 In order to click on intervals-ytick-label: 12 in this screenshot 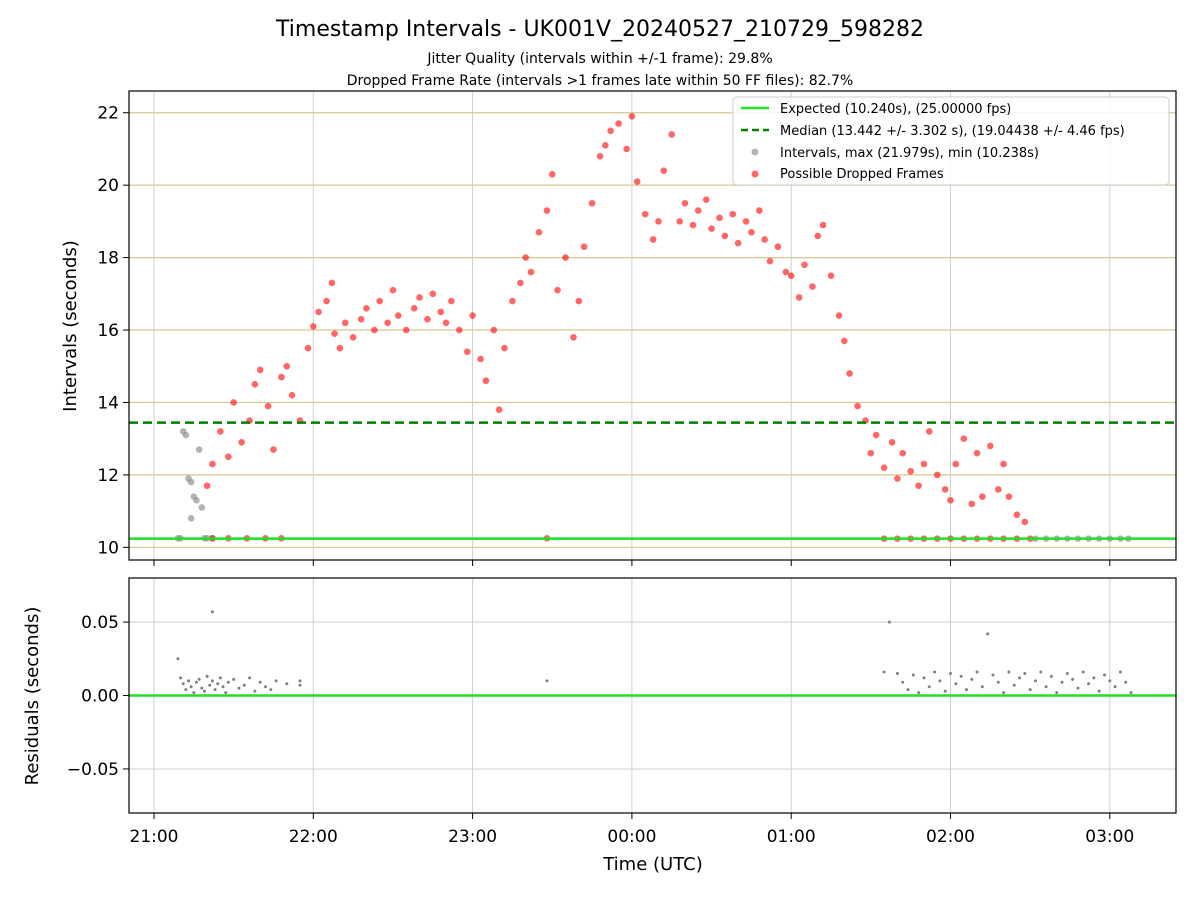, I will do `click(108, 476)`.